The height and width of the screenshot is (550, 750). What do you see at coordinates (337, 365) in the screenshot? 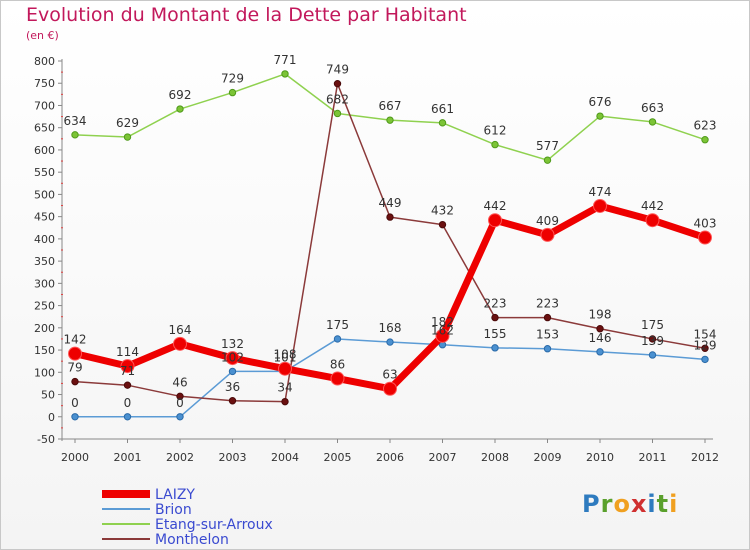
I see `data-label-laizy: 86` at bounding box center [337, 365].